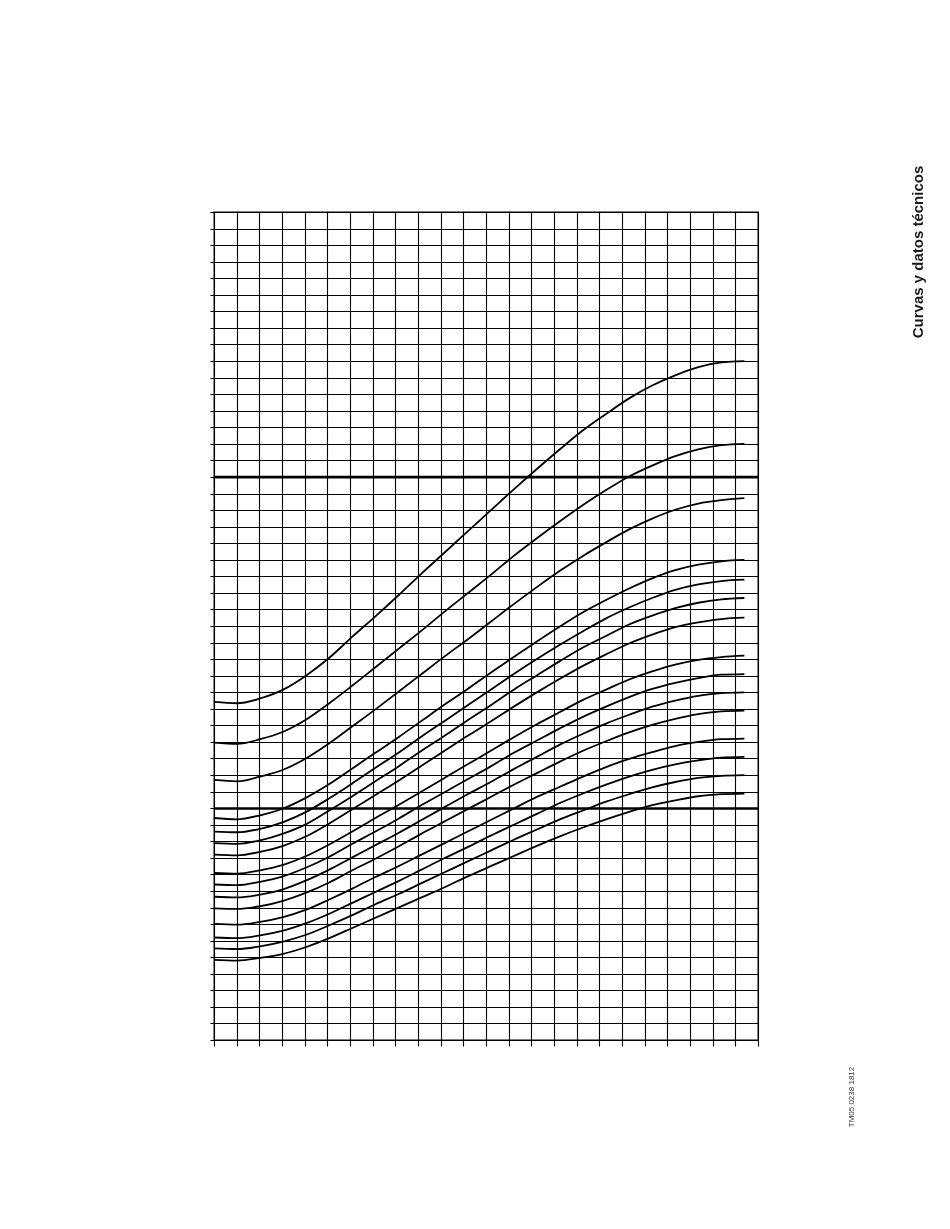 The height and width of the screenshot is (1229, 950). I want to click on text: Curvas y datos técnicos, so click(917, 252).